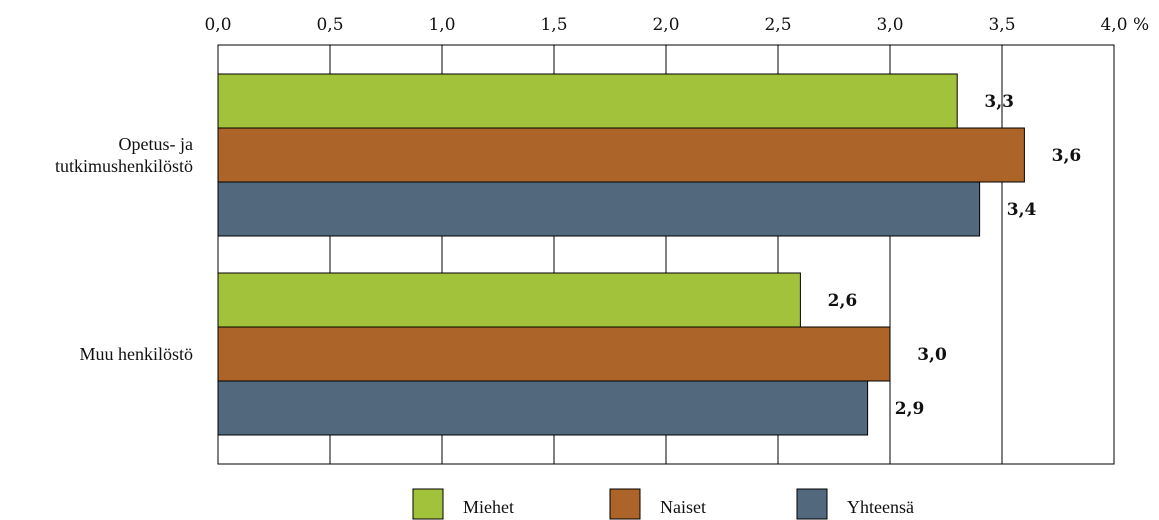 This screenshot has height=520, width=1159. What do you see at coordinates (217, 25) in the screenshot?
I see `x-tick-label: 0,0` at bounding box center [217, 25].